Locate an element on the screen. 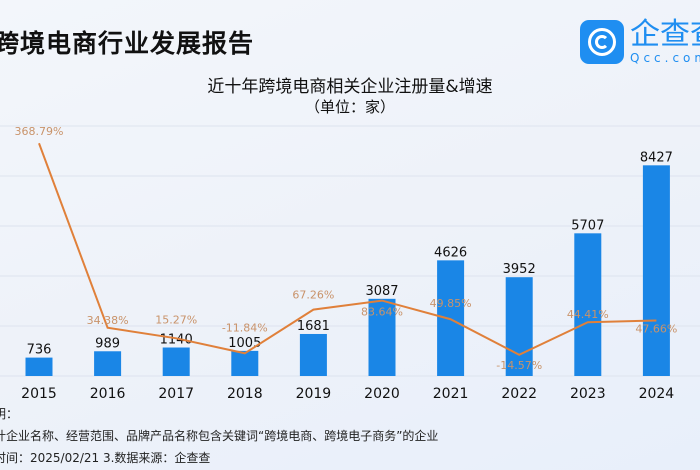  bar-2018 is located at coordinates (245, 363).